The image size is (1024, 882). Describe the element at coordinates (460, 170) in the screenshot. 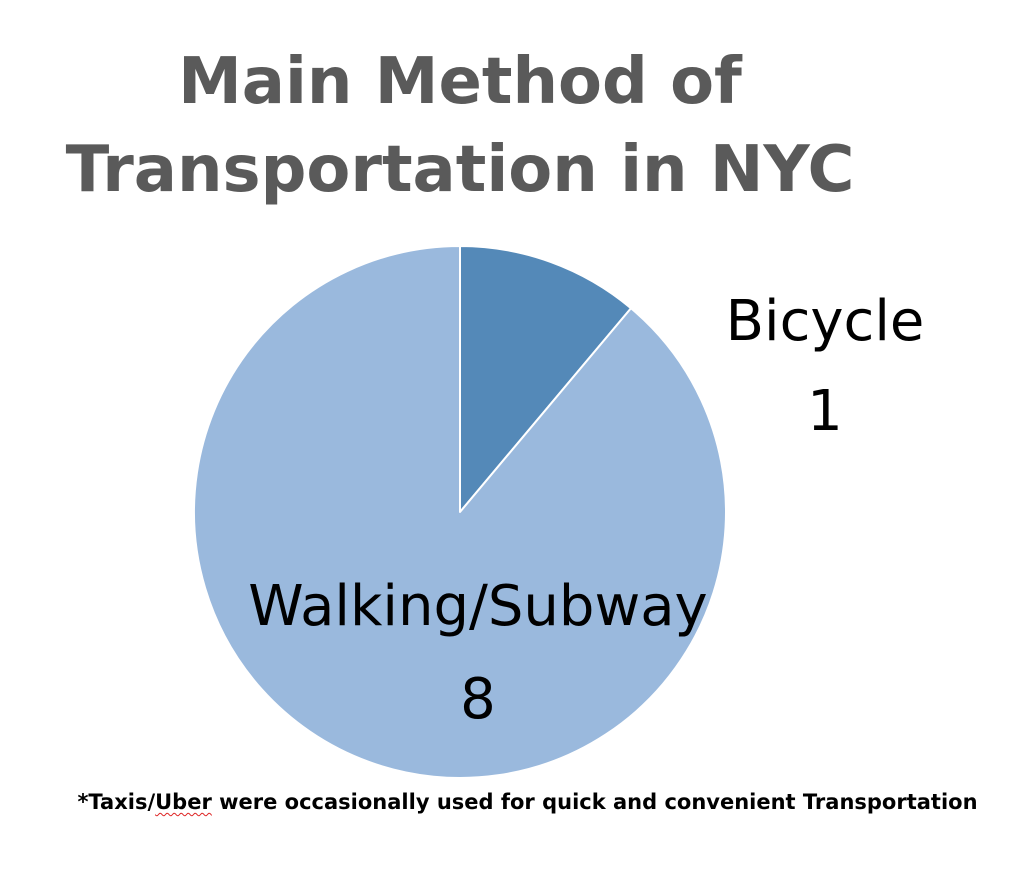

I see `chart-title-line-2: Transportation in NYC` at that location.